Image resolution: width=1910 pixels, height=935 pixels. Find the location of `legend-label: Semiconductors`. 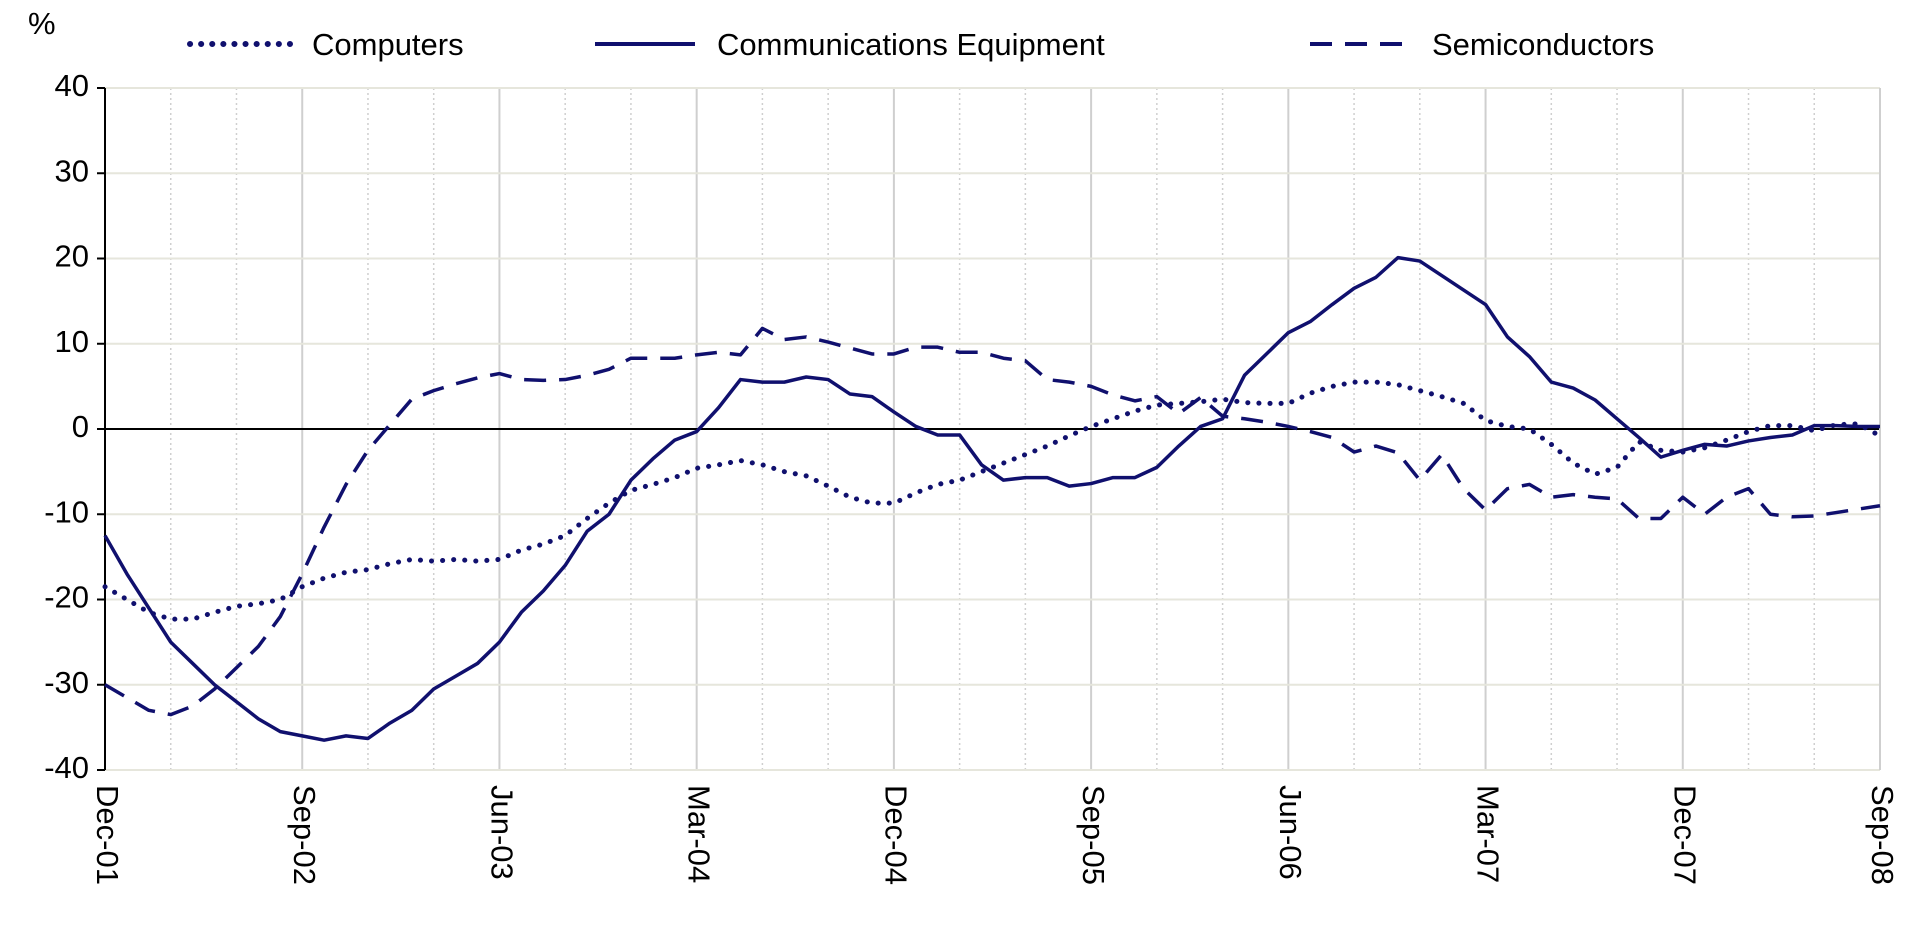

legend-label: Semiconductors is located at coordinates (1543, 44).